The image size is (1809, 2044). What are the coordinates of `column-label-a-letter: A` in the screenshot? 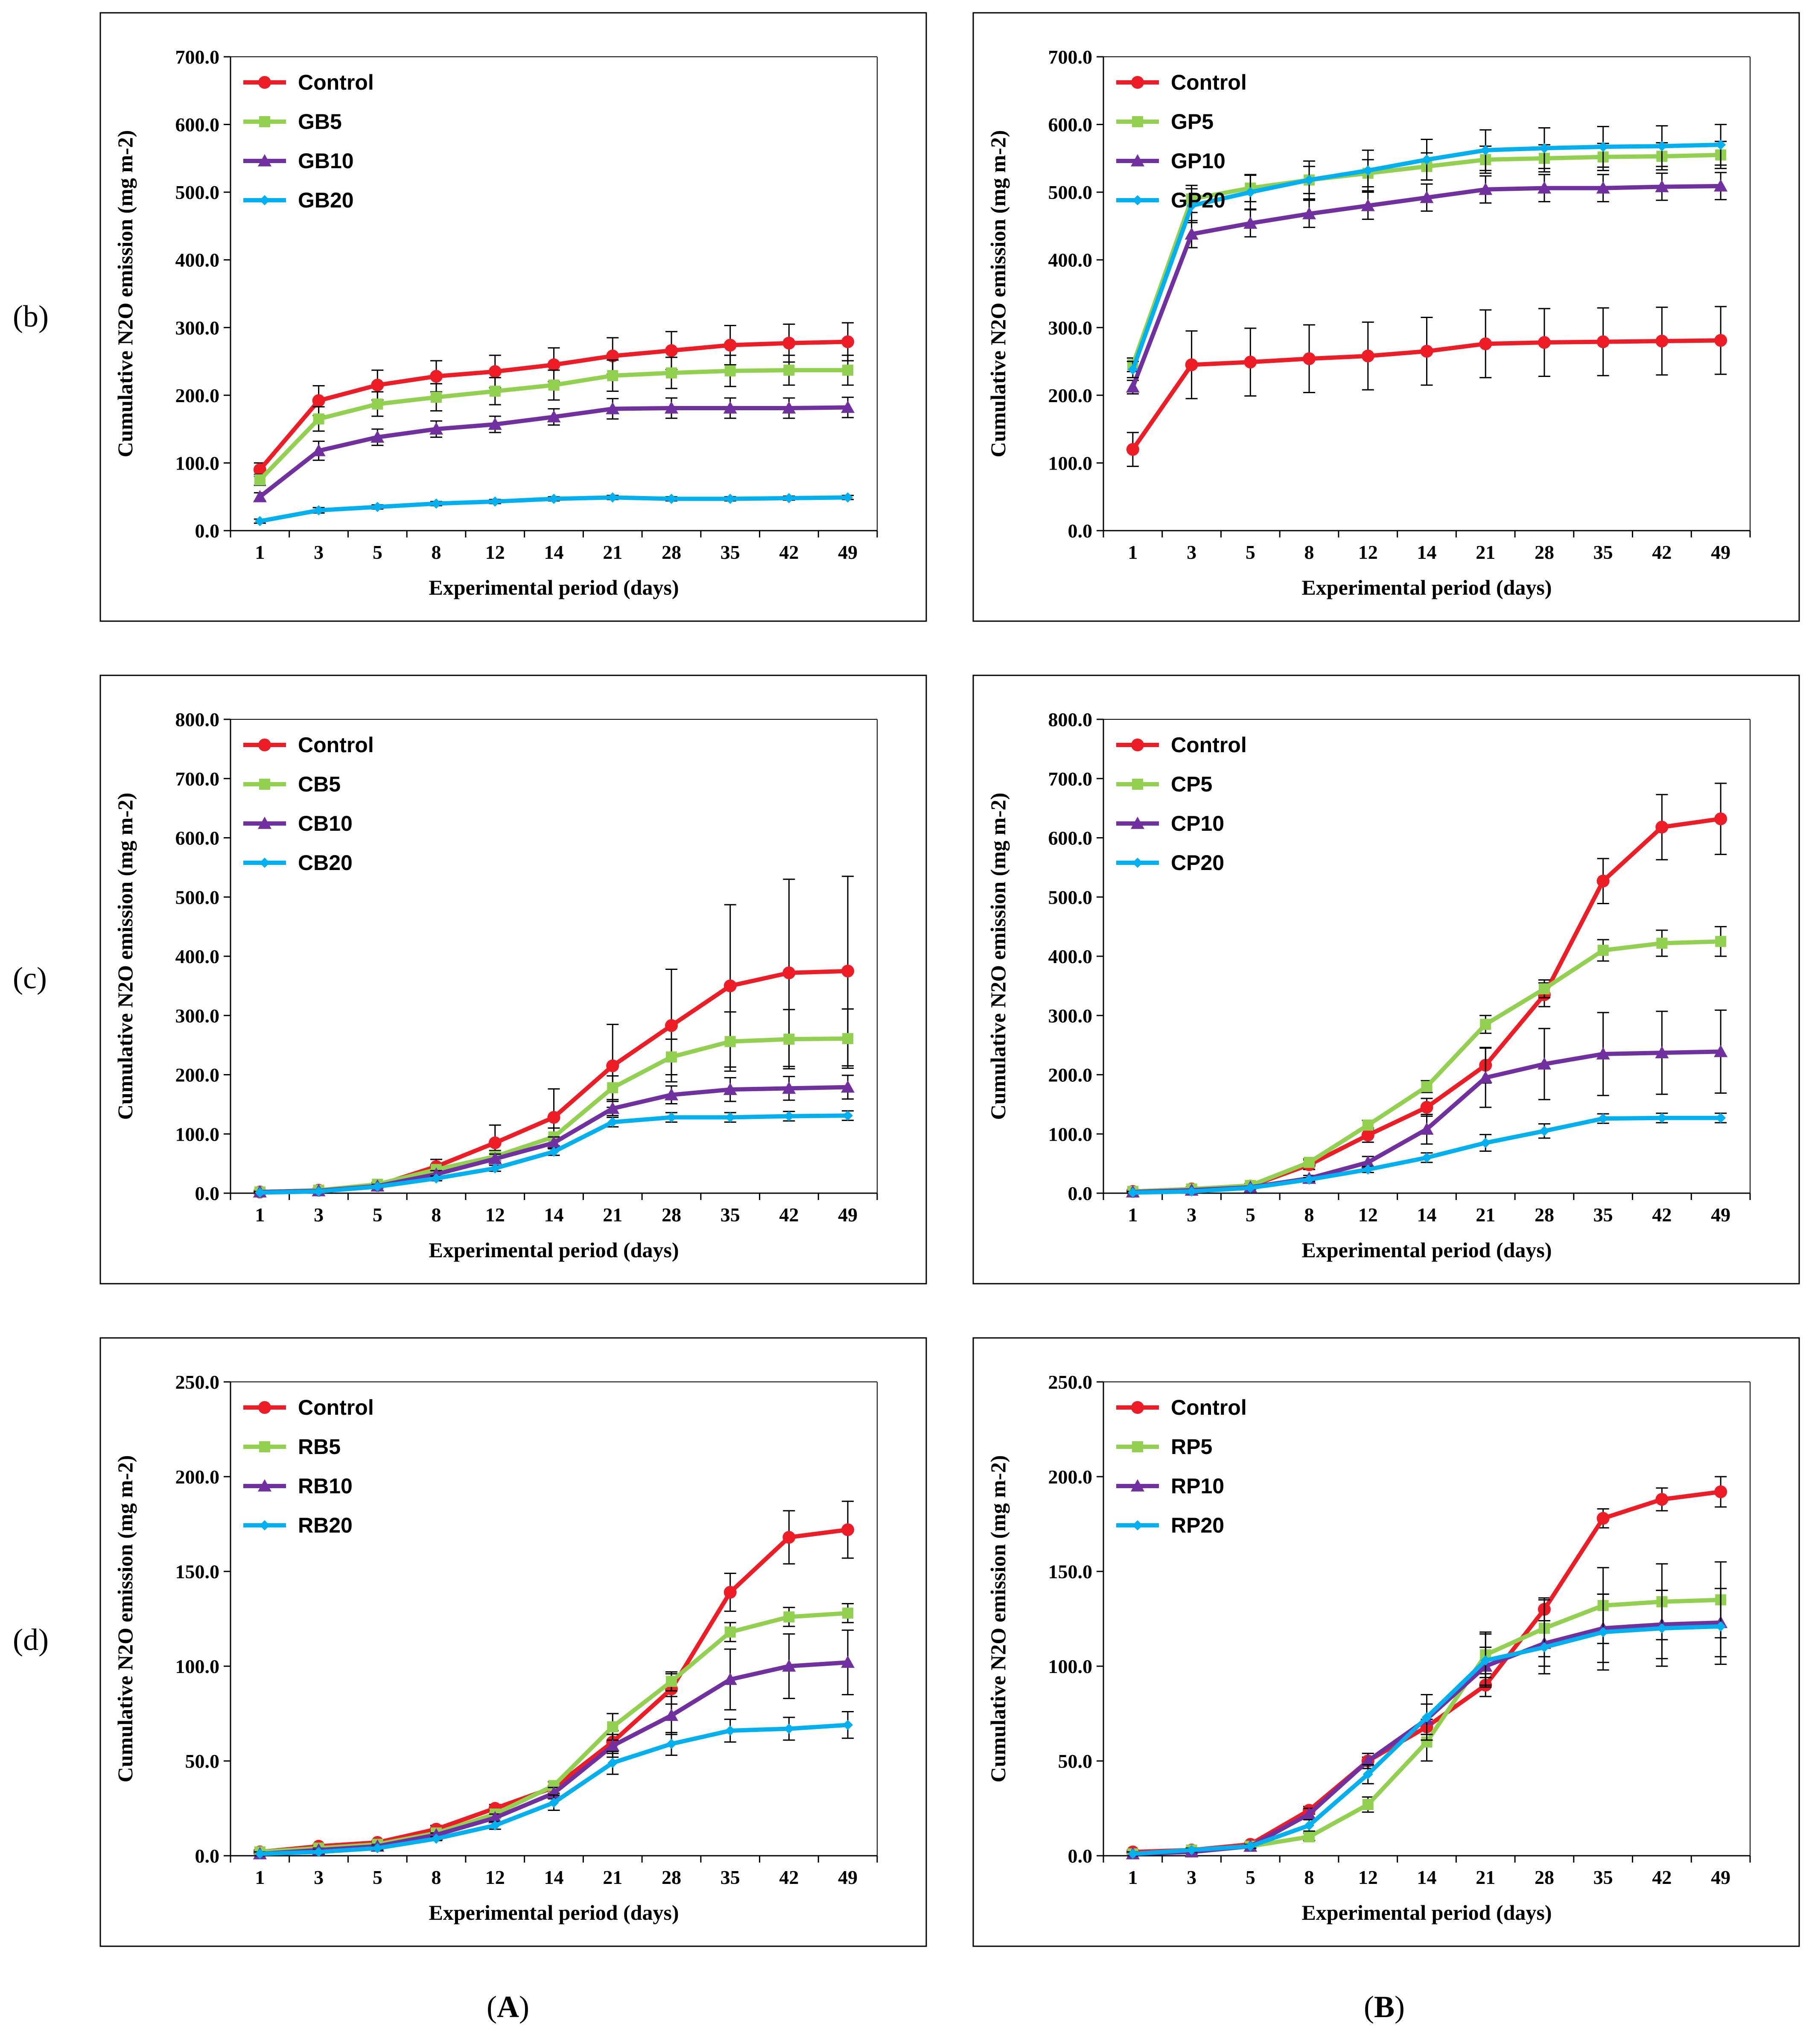 It's located at (508, 2007).